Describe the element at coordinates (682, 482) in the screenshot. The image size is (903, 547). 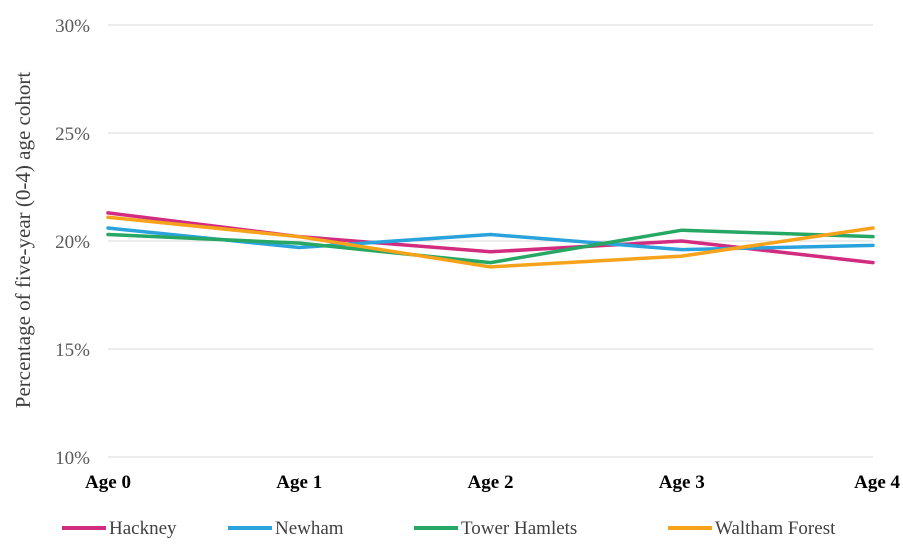
I see `x-tick-label: Age 3` at that location.